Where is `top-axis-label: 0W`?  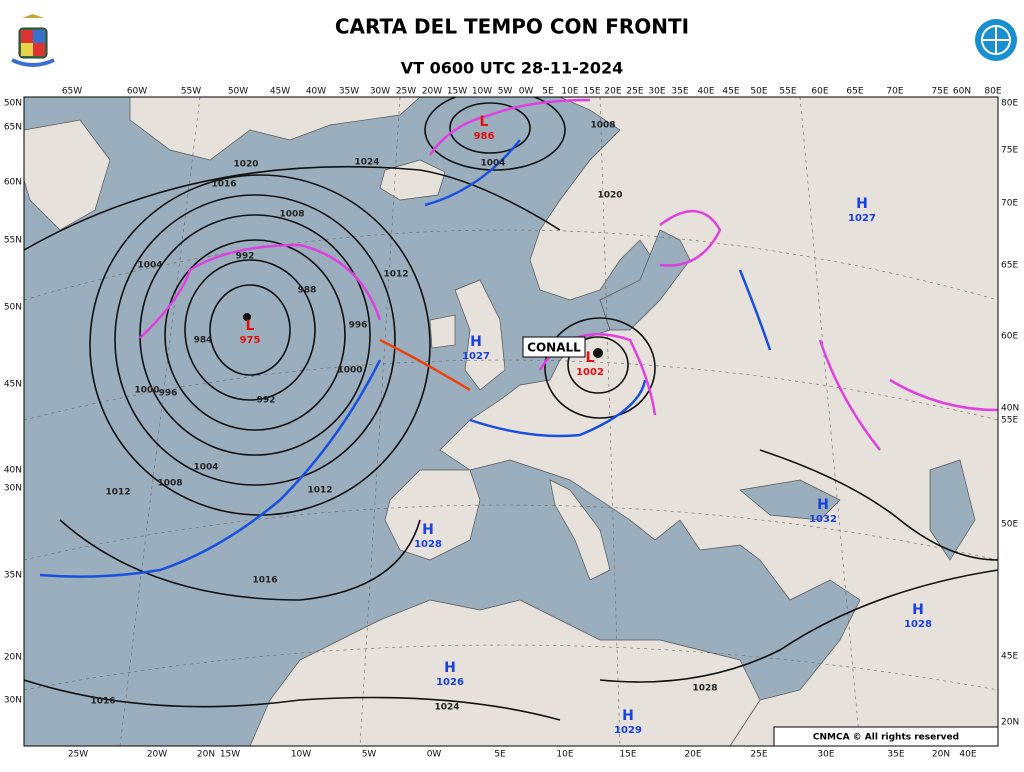
top-axis-label: 0W is located at coordinates (526, 92).